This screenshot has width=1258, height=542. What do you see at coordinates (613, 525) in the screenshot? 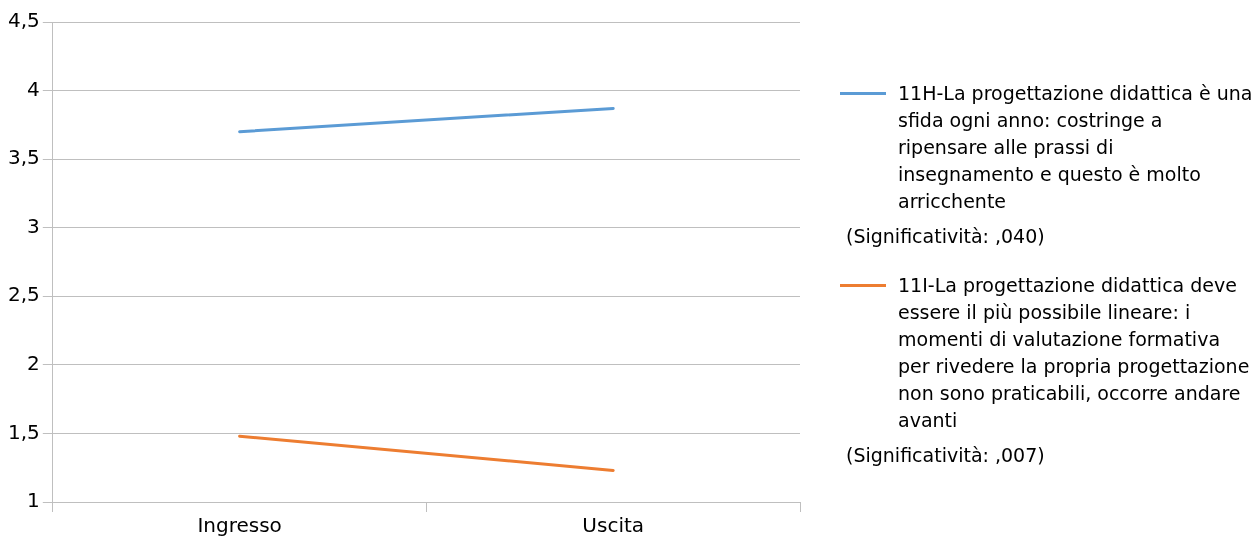
I see `x-tick-label: Uscita` at bounding box center [613, 525].